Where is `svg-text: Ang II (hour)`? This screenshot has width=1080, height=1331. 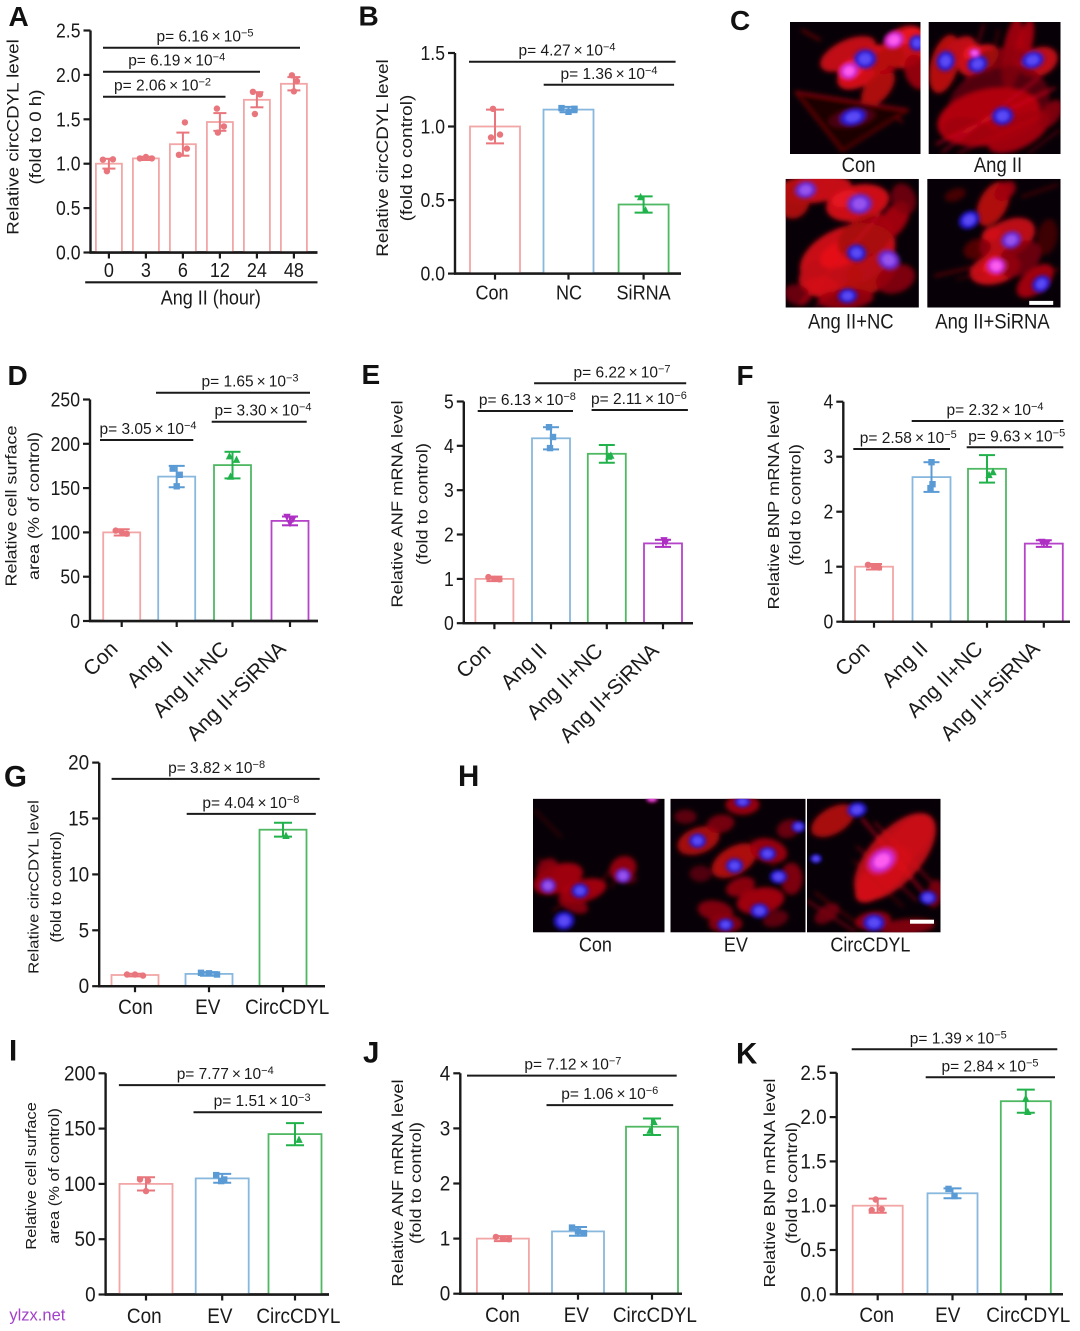
svg-text: Ang II (hour) is located at coordinates (211, 299).